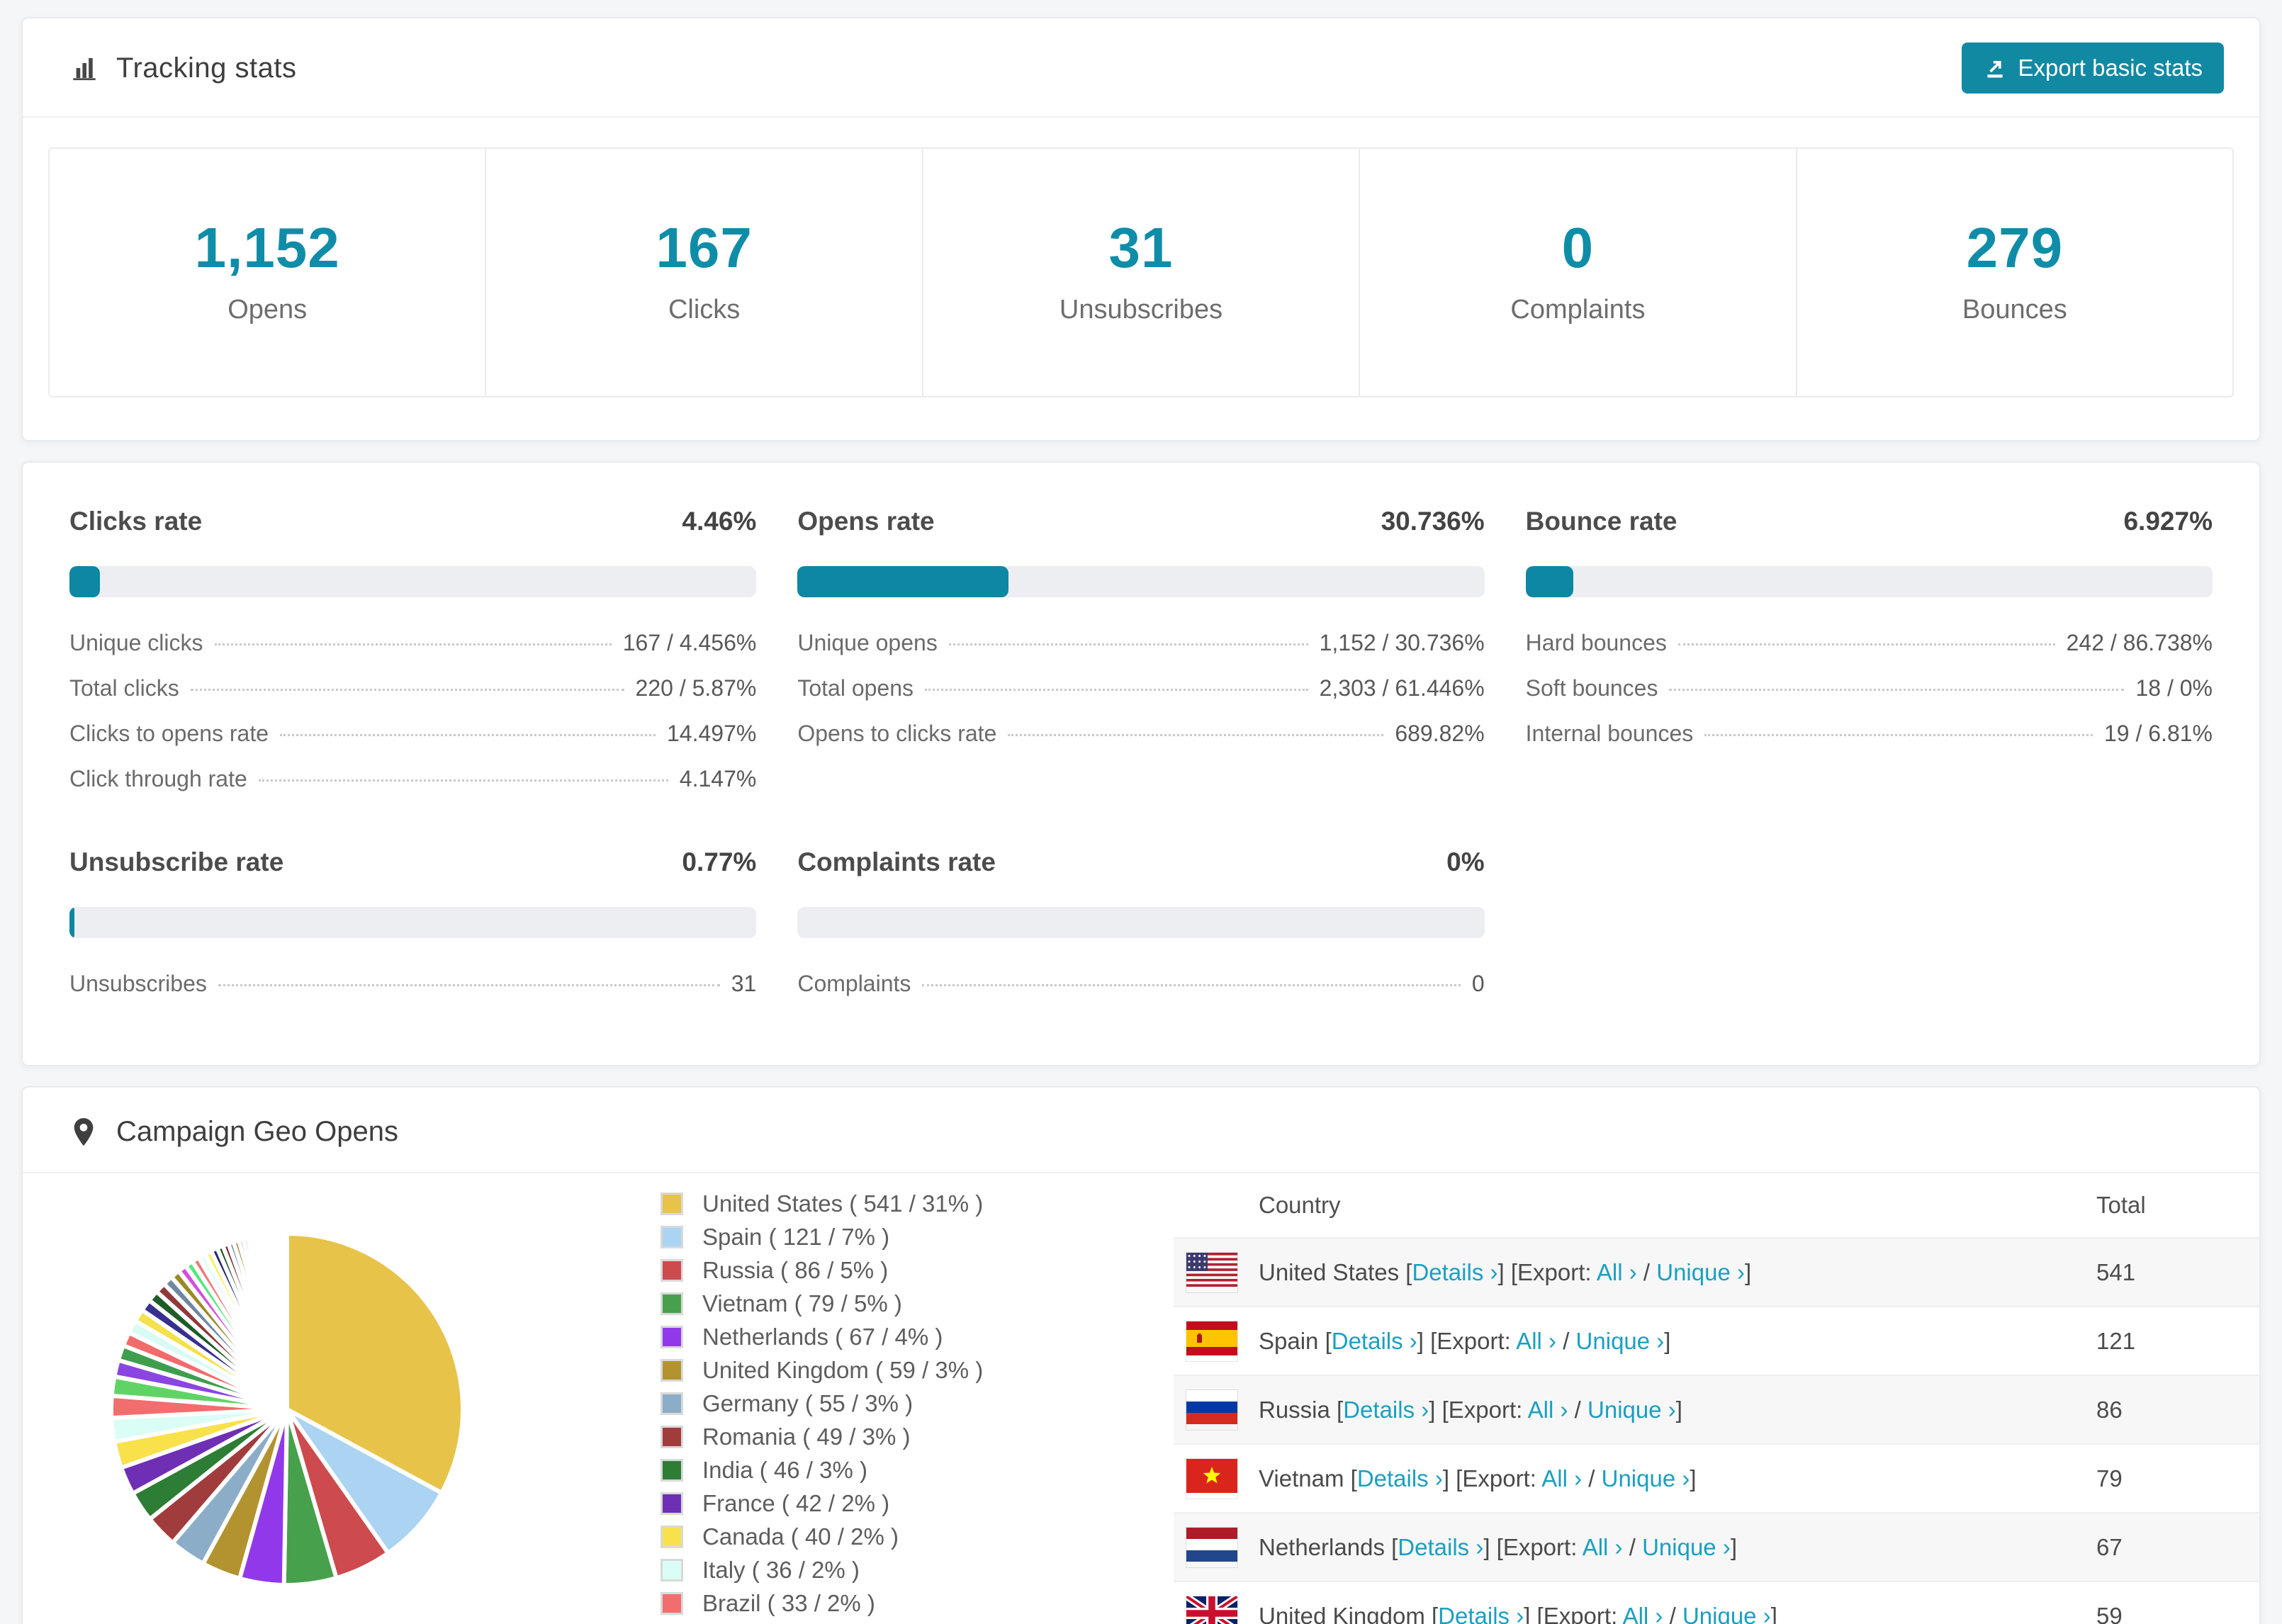 Image resolution: width=2282 pixels, height=1624 pixels. What do you see at coordinates (2109, 1547) in the screenshot?
I see `geo-row-total: 67` at bounding box center [2109, 1547].